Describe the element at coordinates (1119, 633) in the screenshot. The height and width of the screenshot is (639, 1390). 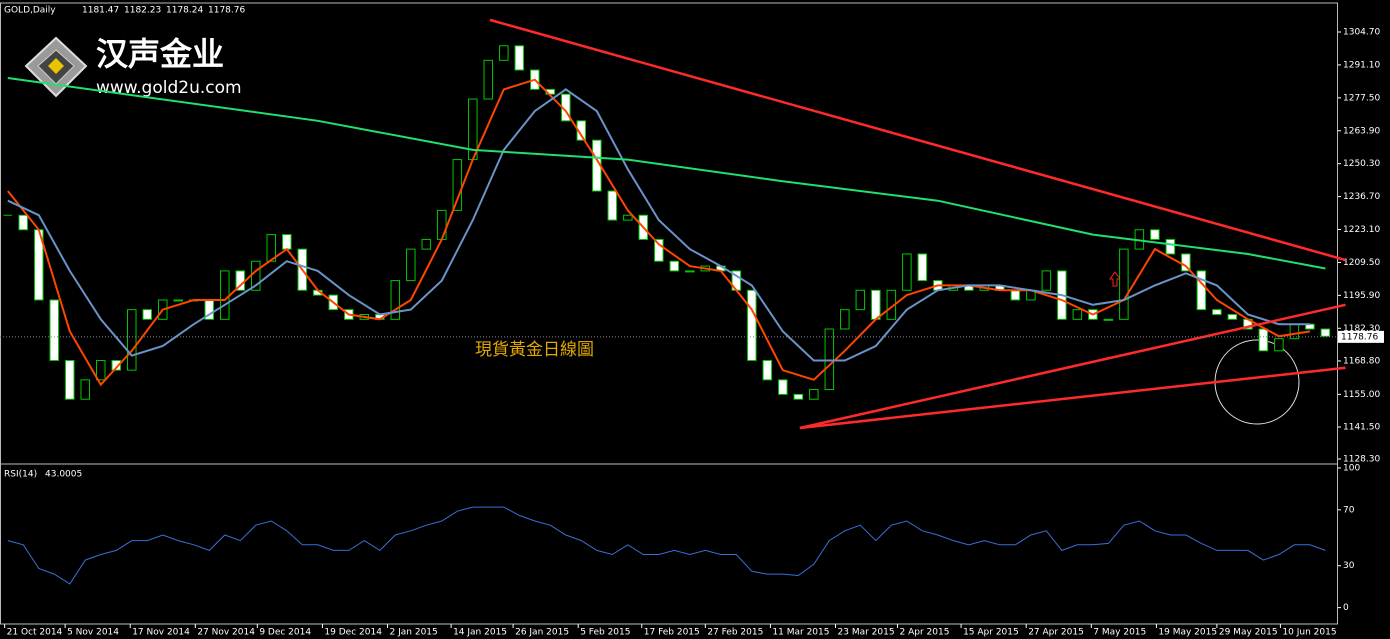
I see `x-tick-label: 7 May 2015` at that location.